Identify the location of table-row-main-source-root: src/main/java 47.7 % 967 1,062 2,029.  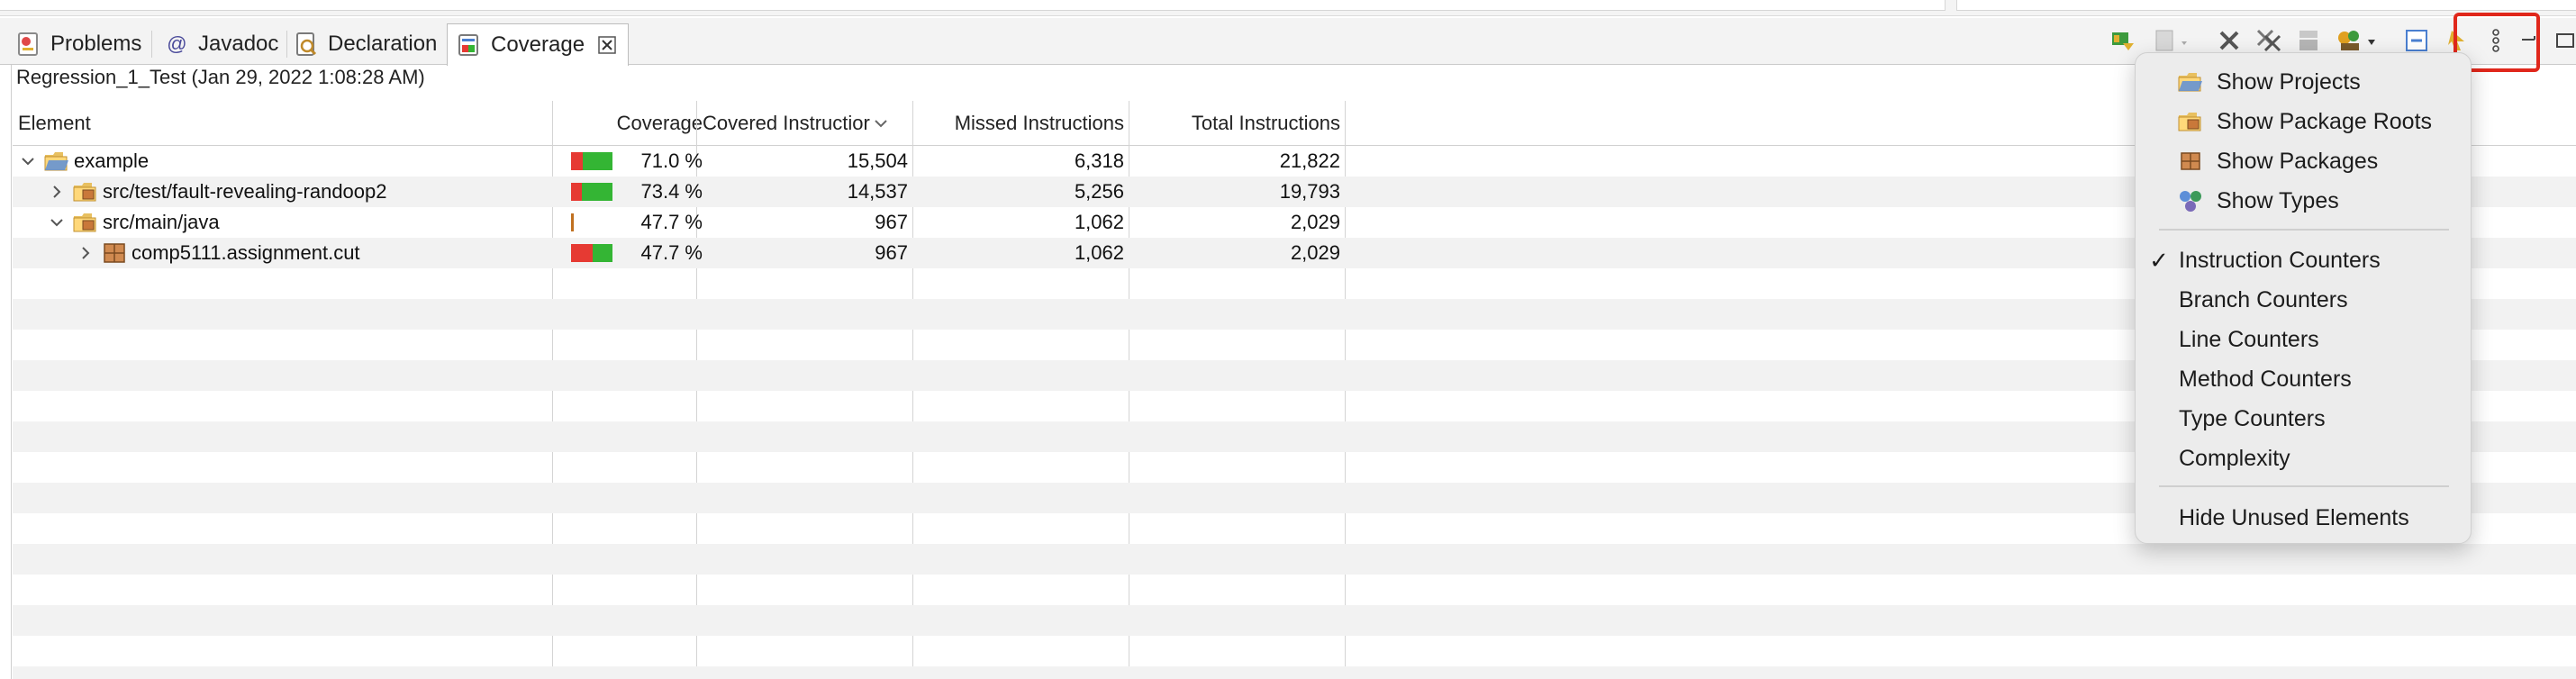
(1294, 223).